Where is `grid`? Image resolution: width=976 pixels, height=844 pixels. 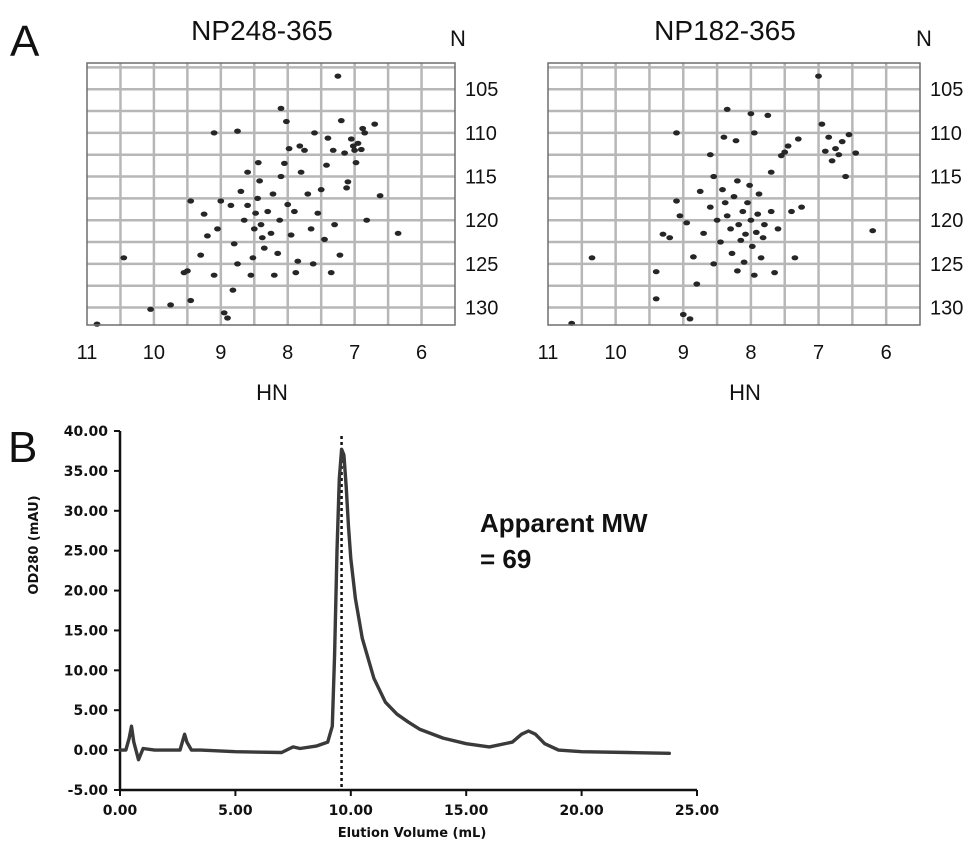
grid is located at coordinates (734, 194).